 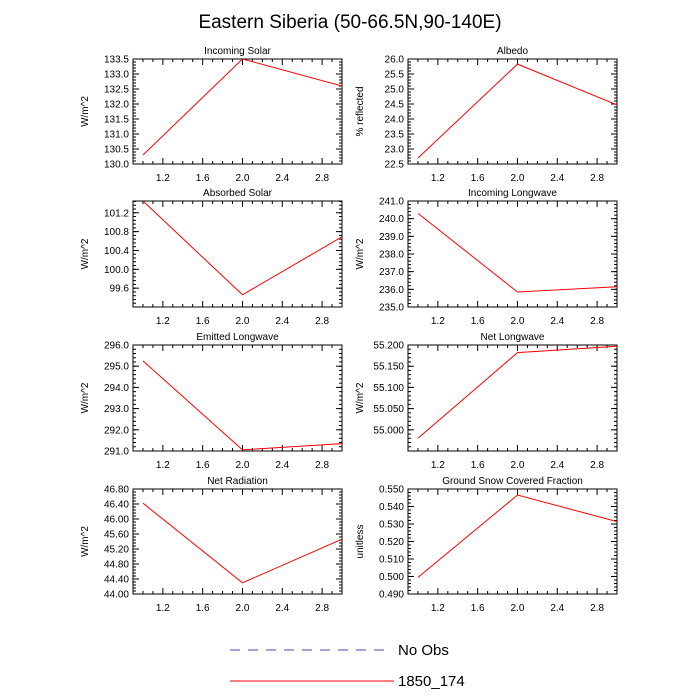 What do you see at coordinates (360, 111) in the screenshot?
I see `y-axis-label: % reflected` at bounding box center [360, 111].